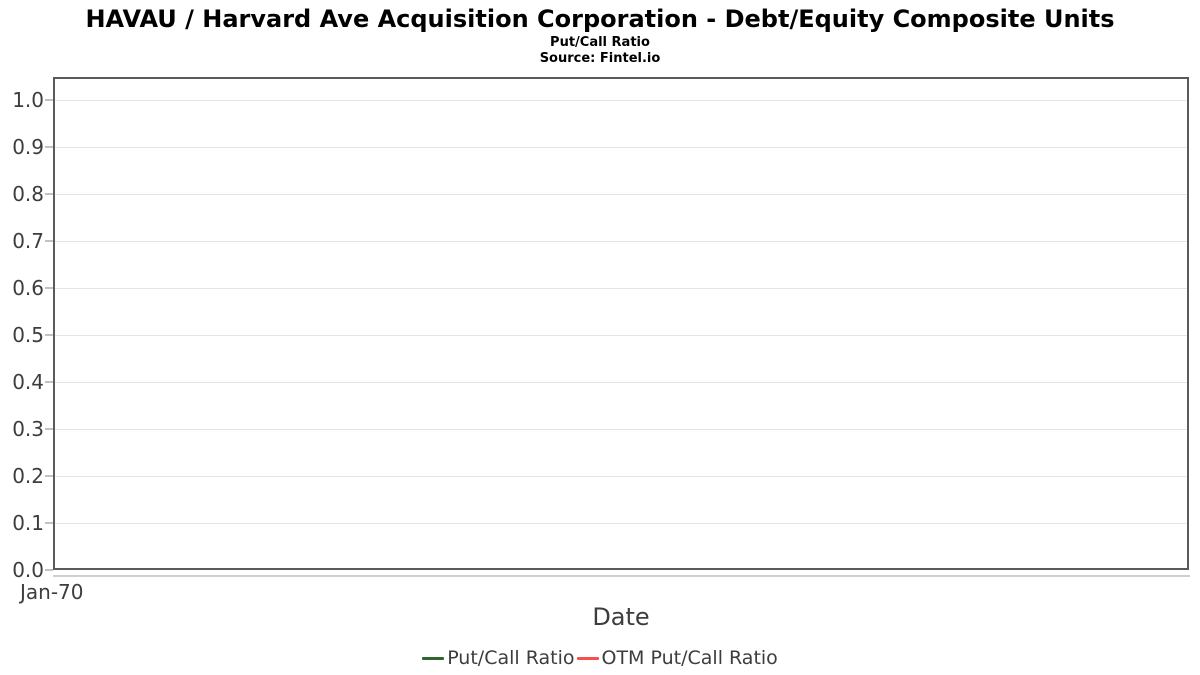  Describe the element at coordinates (28, 288) in the screenshot. I see `y-tick-label: 0.6` at that location.